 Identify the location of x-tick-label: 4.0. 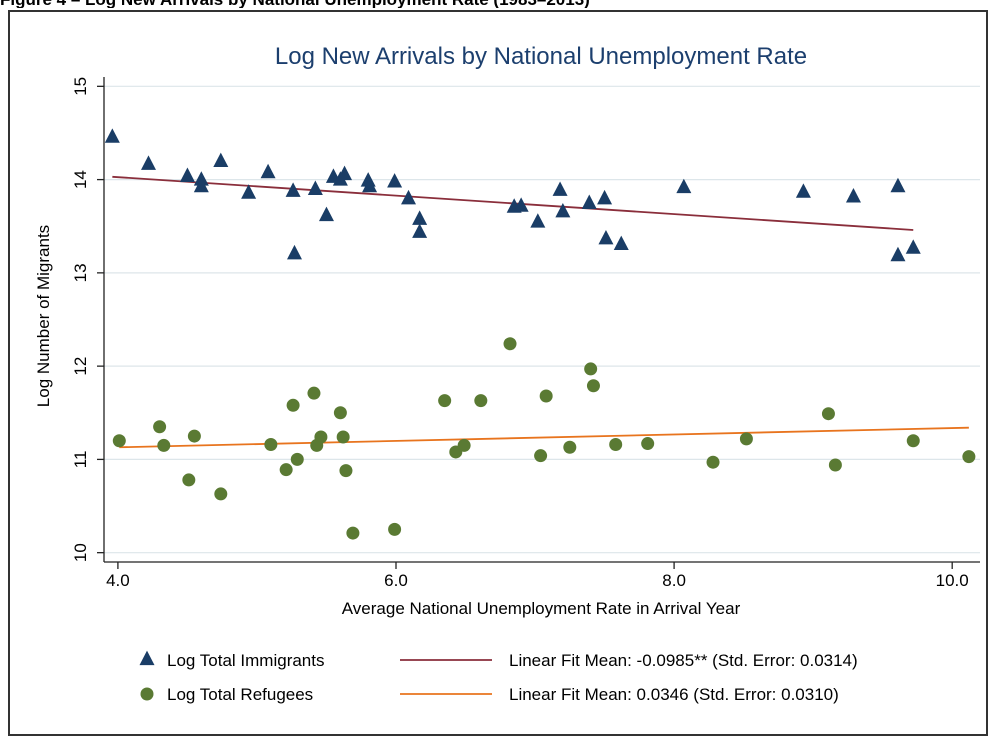
(118, 580).